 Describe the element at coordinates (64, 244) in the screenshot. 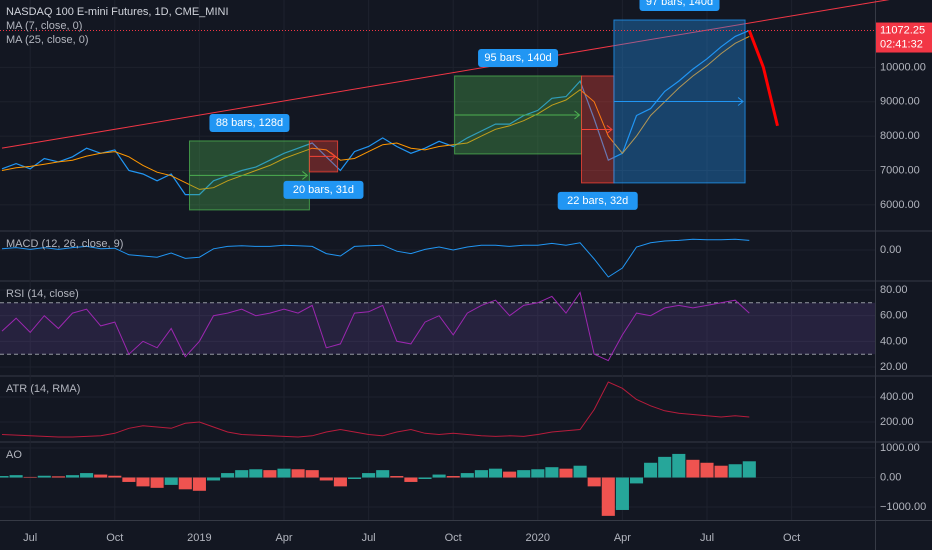

I see `panel-title: MACD (12, 26, close, 9)` at that location.